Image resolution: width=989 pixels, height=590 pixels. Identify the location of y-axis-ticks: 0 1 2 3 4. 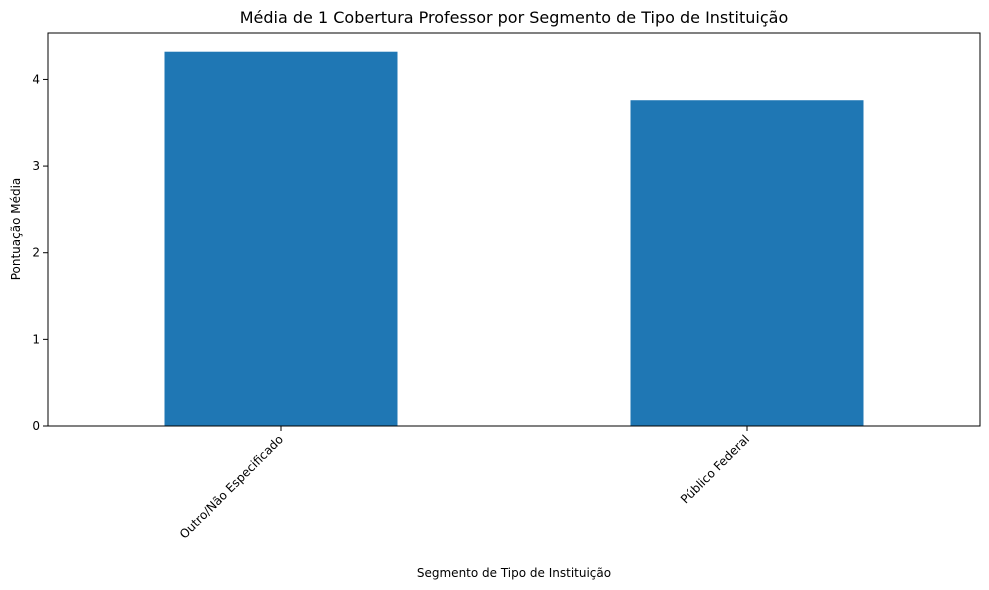
(40, 252).